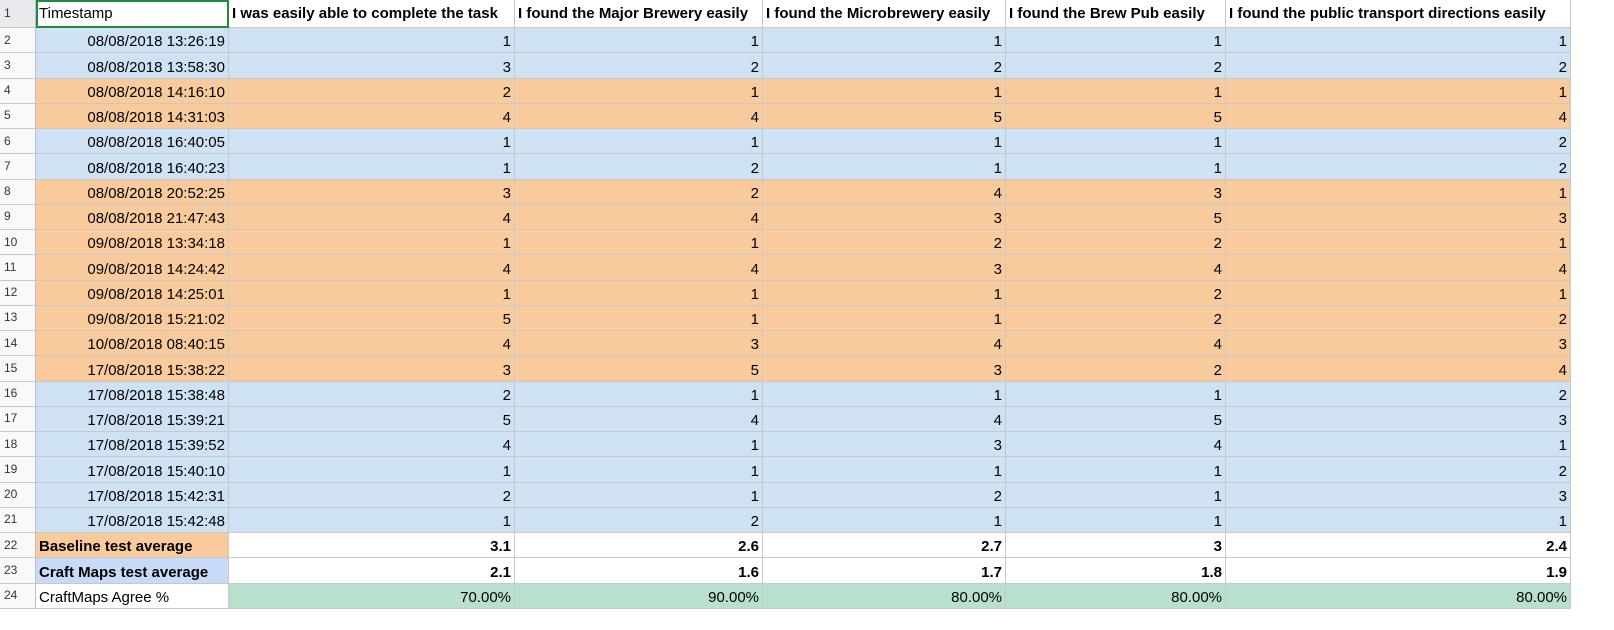 This screenshot has height=630, width=1614. What do you see at coordinates (884, 546) in the screenshot?
I see `summary-value-cell: 2.7` at bounding box center [884, 546].